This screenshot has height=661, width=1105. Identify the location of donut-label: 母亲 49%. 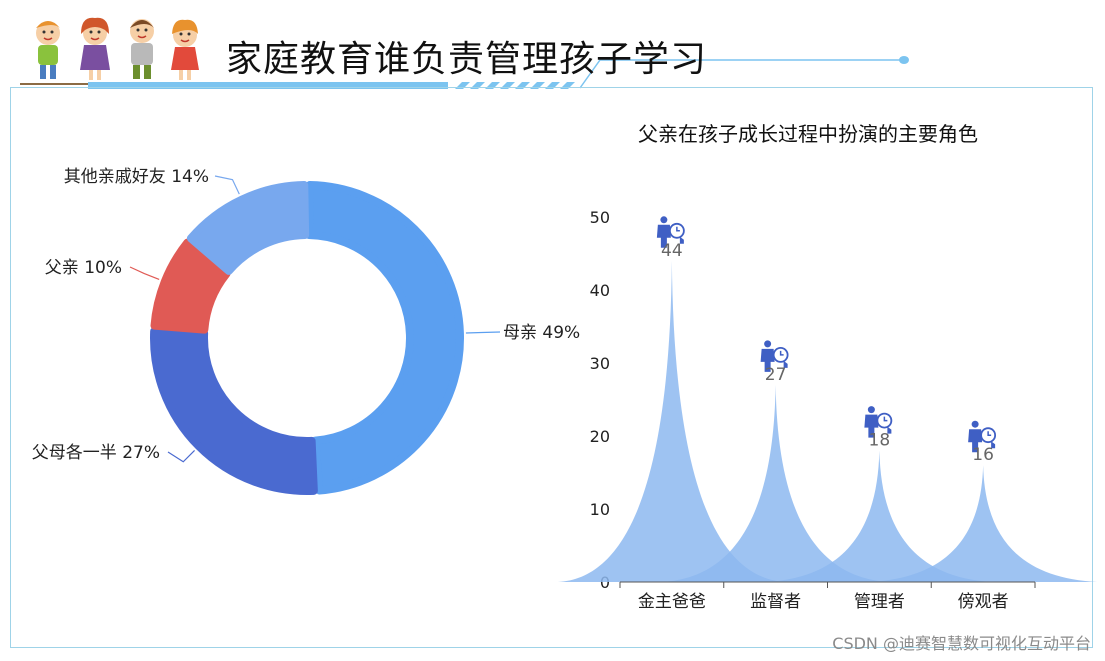
(541, 333).